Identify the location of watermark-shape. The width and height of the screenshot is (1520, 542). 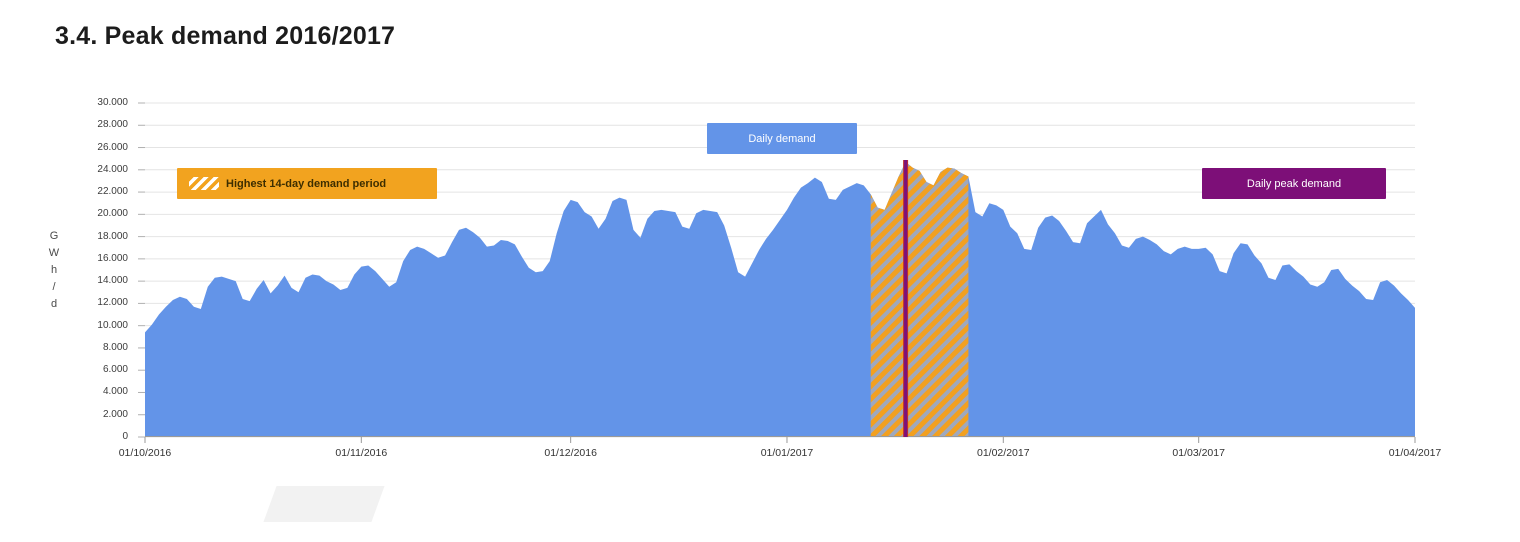
(324, 504).